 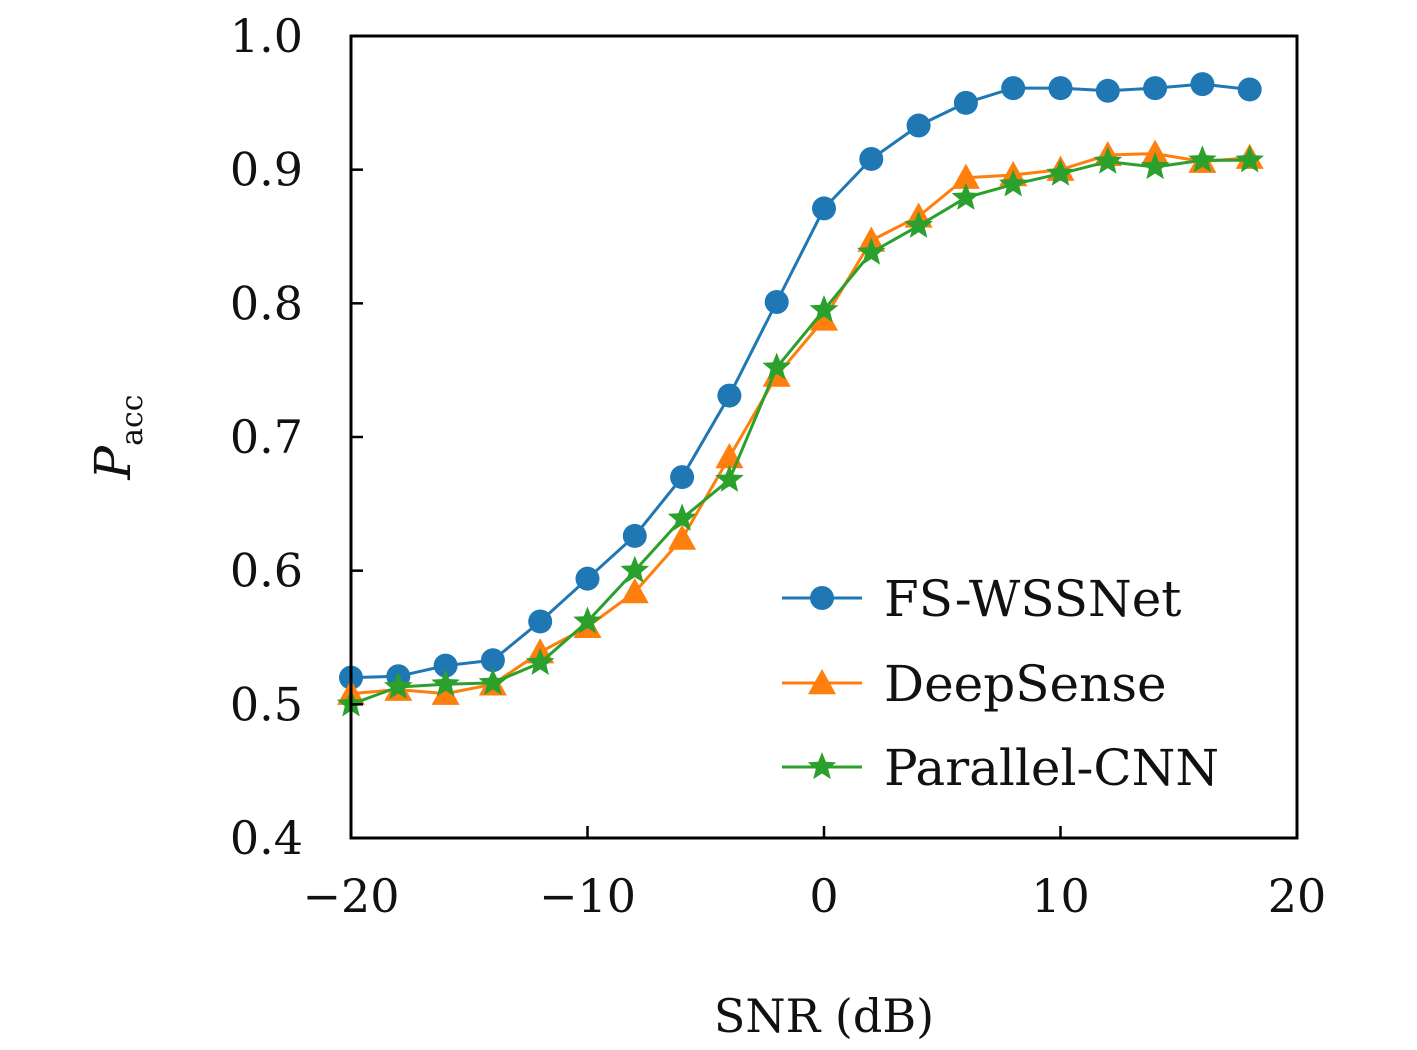 What do you see at coordinates (266, 170) in the screenshot?
I see `y-tick-label: 0.9` at bounding box center [266, 170].